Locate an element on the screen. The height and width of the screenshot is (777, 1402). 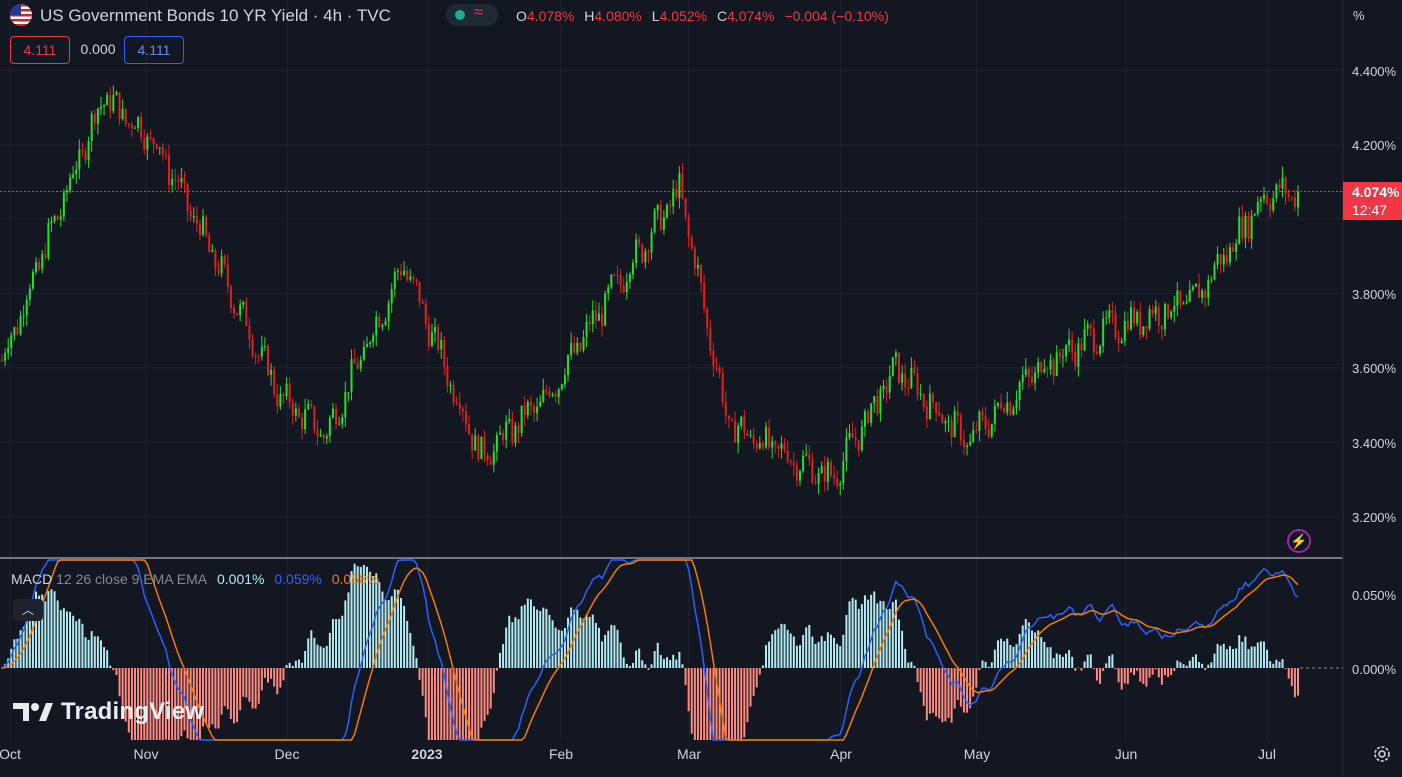
time-axis-label: Nov is located at coordinates (146, 754).